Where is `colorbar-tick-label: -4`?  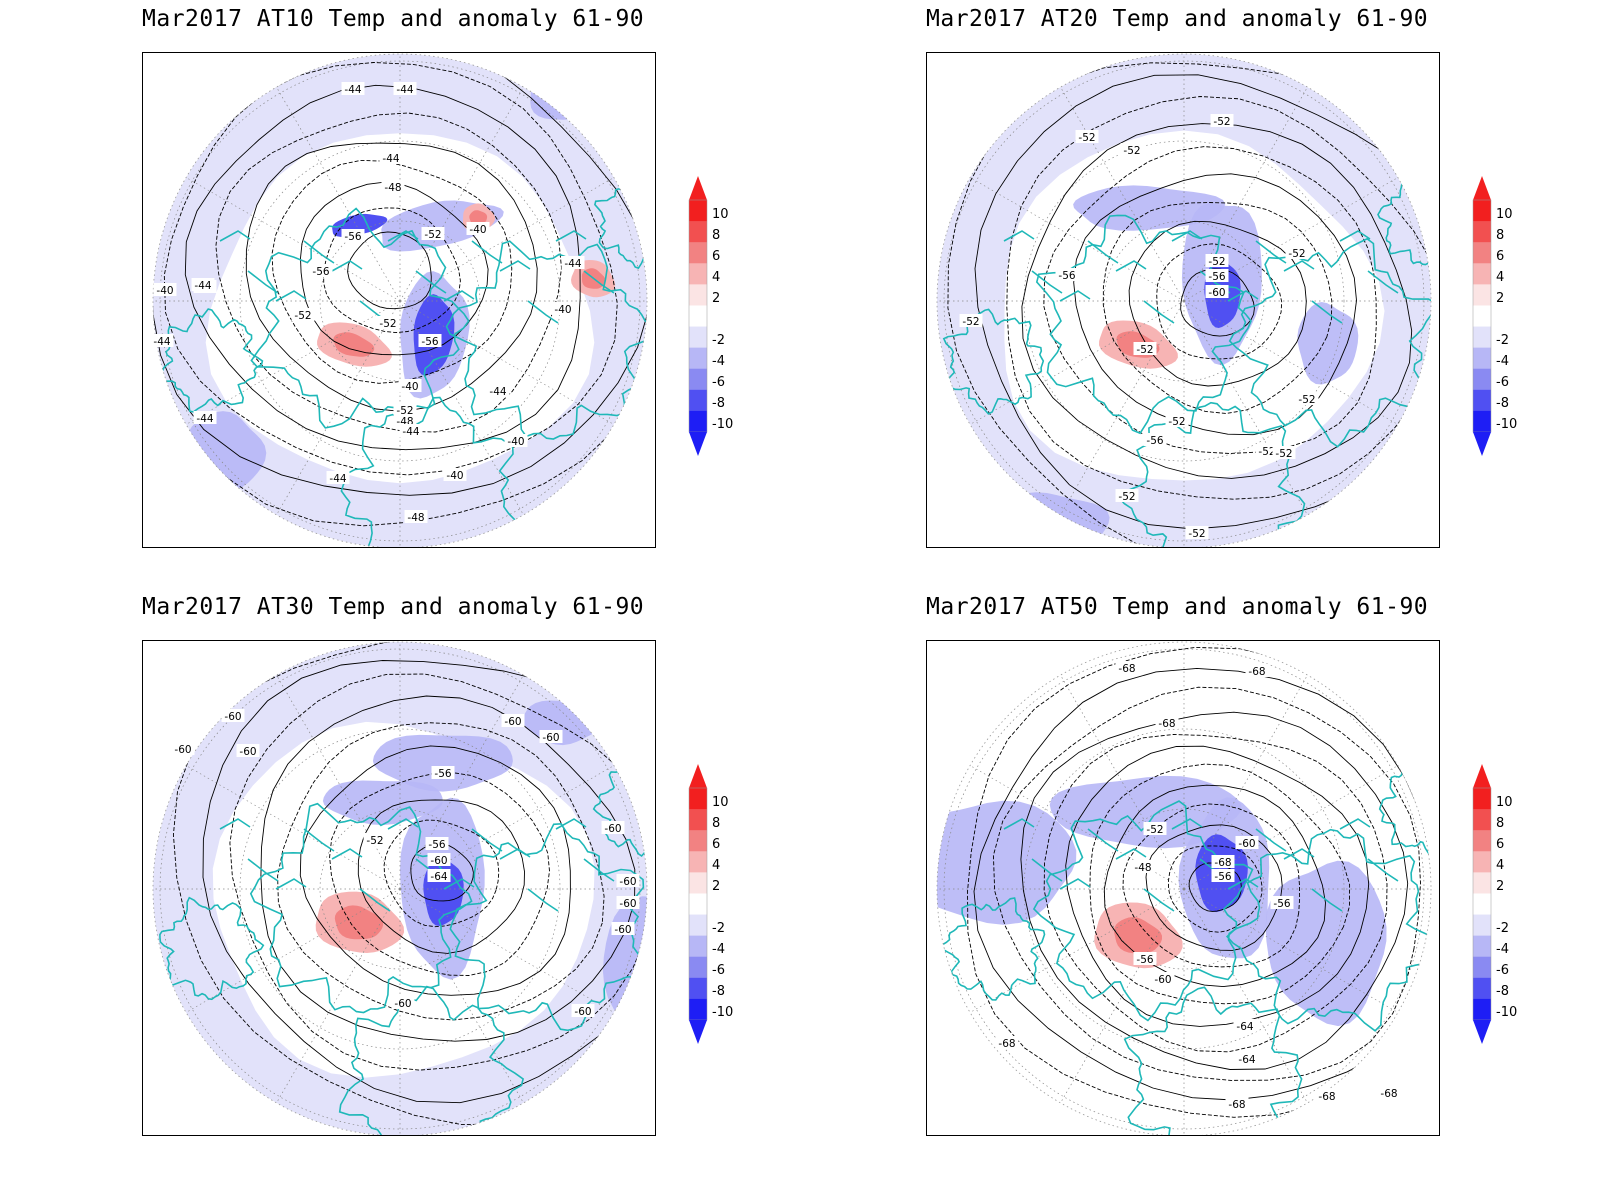
colorbar-tick-label: -4 is located at coordinates (1502, 362).